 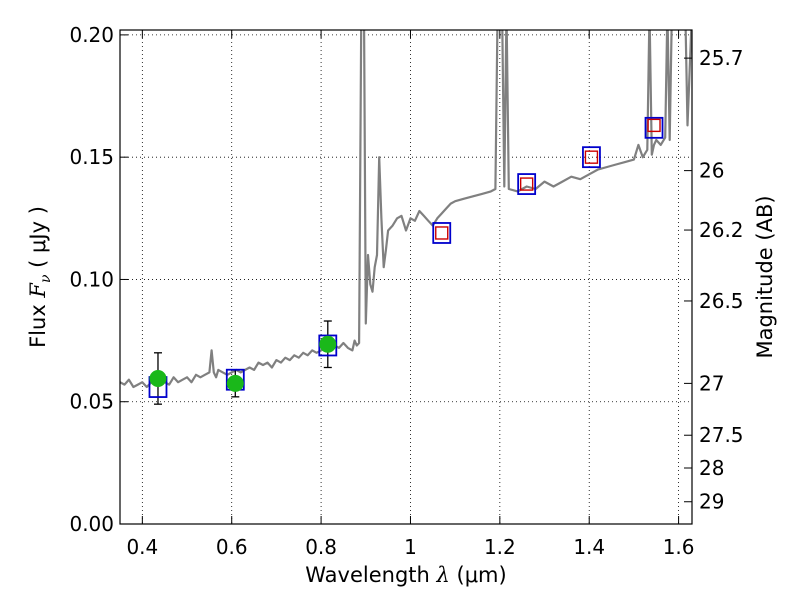 I want to click on y-axis-label: Flux Fν ( μJy ), so click(x=40, y=277).